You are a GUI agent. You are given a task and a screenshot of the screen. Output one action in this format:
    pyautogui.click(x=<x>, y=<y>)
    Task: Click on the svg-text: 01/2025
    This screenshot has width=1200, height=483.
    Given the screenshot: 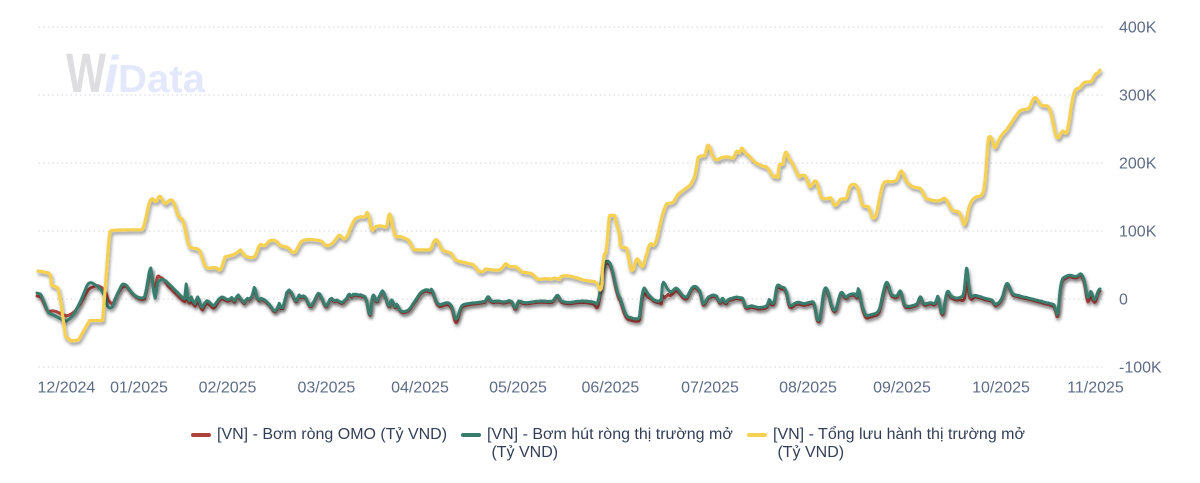 What is the action you would take?
    pyautogui.click(x=139, y=388)
    